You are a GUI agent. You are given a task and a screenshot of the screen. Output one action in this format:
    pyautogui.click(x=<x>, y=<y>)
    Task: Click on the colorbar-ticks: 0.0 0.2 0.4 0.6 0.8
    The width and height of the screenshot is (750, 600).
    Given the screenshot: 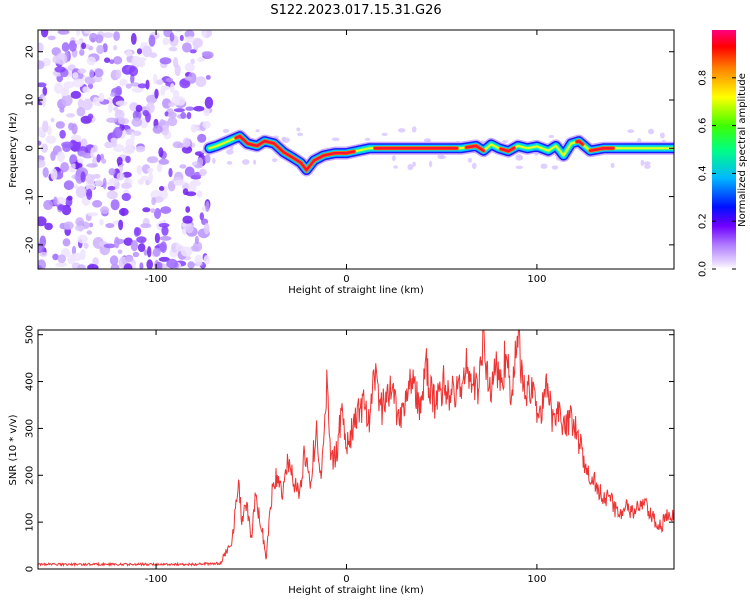 What is the action you would take?
    pyautogui.click(x=717, y=173)
    